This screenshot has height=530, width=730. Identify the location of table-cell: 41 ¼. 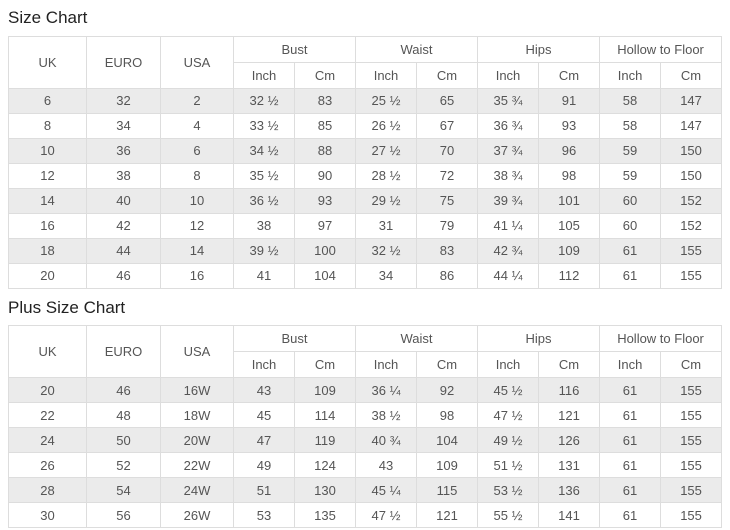
(508, 225).